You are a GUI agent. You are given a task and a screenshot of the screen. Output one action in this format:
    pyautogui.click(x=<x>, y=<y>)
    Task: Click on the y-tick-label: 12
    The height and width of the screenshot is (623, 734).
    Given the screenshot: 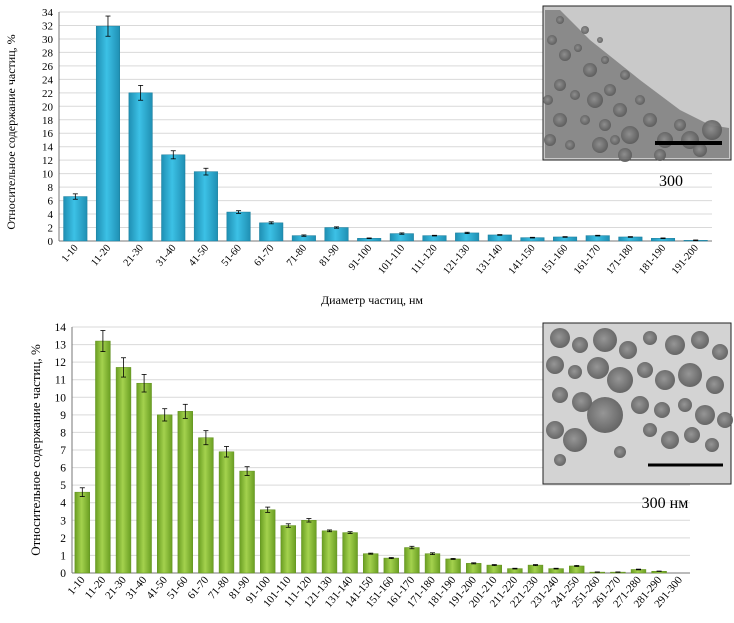 What is the action you would take?
    pyautogui.click(x=61, y=363)
    